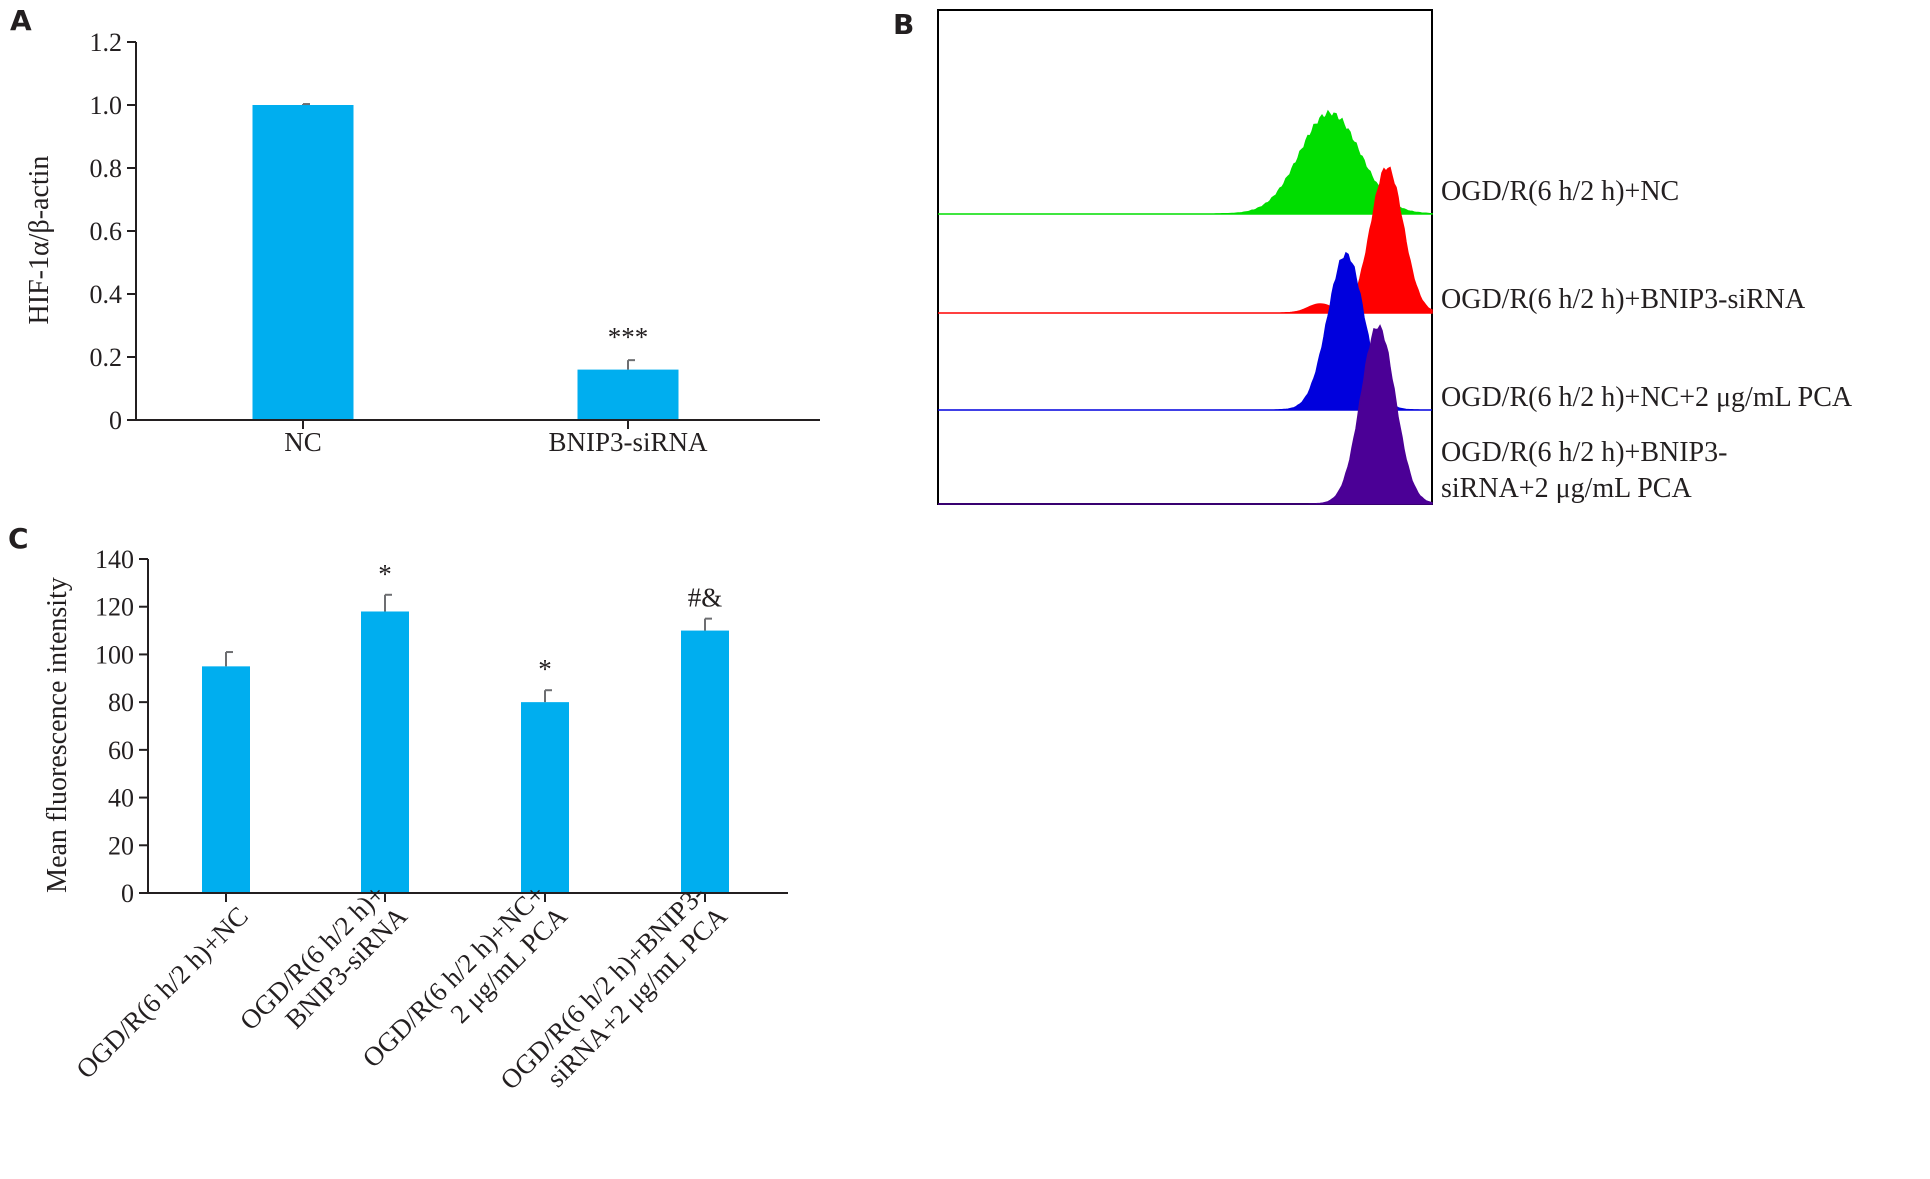  I want to click on panel-c-ylabel-group: Mean fluorescence intensity, so click(57, 735).